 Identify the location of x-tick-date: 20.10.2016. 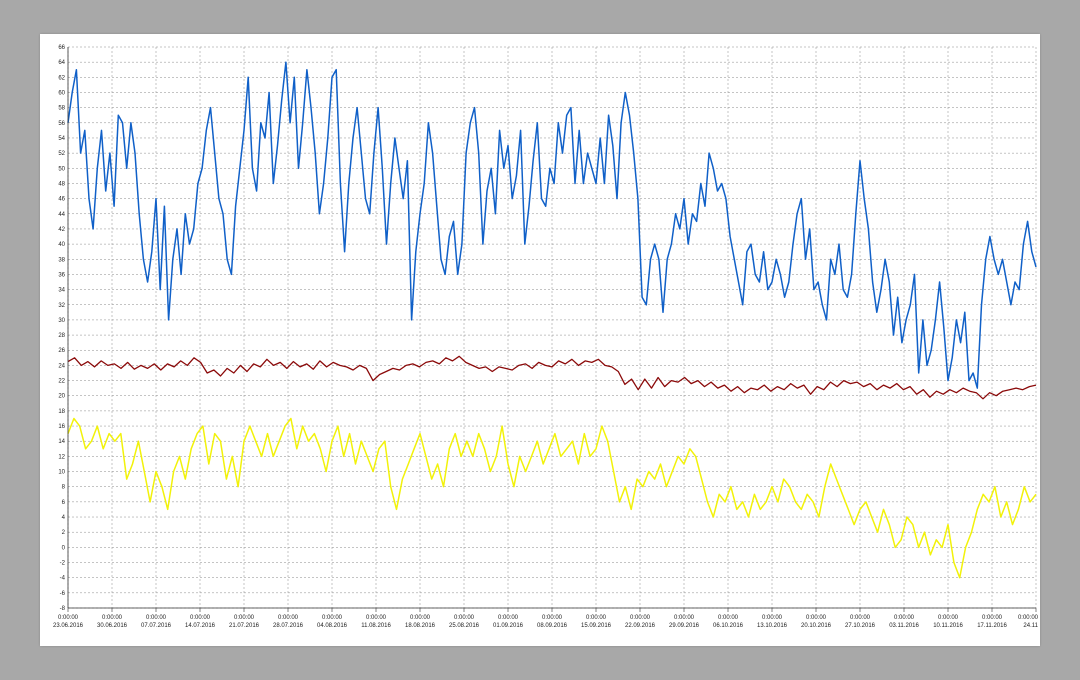
(816, 626).